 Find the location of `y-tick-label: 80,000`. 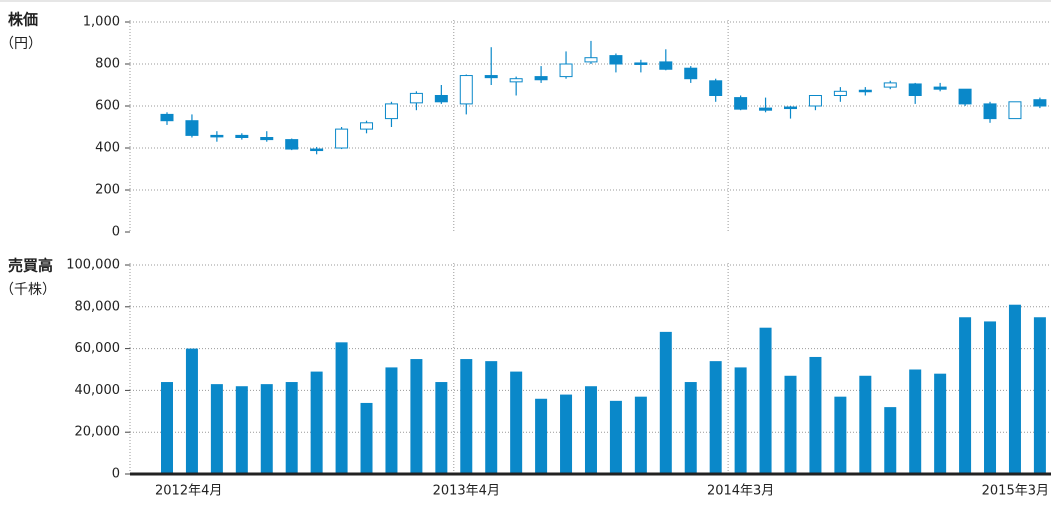

y-tick-label: 80,000 is located at coordinates (98, 306).